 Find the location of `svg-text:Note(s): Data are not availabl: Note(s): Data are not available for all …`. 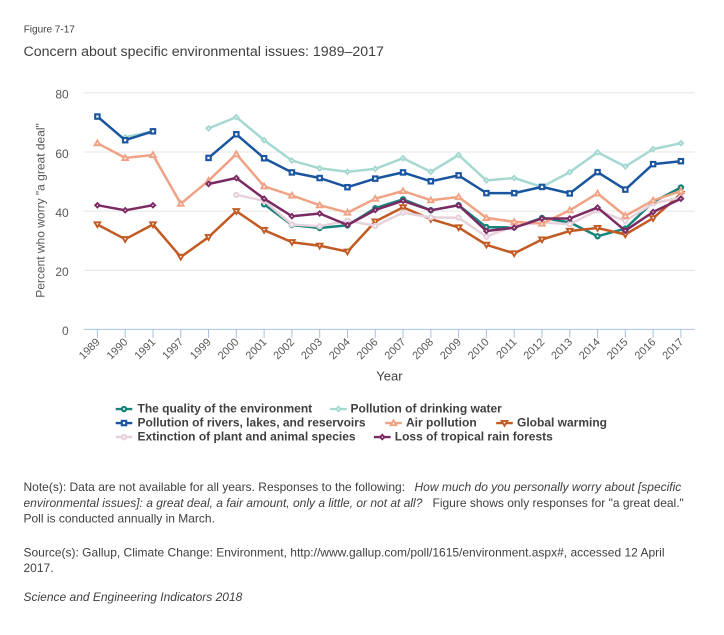

svg-text:Note(s): Data are not availabl: Note(s): Data are not available for all … is located at coordinates (215, 487).